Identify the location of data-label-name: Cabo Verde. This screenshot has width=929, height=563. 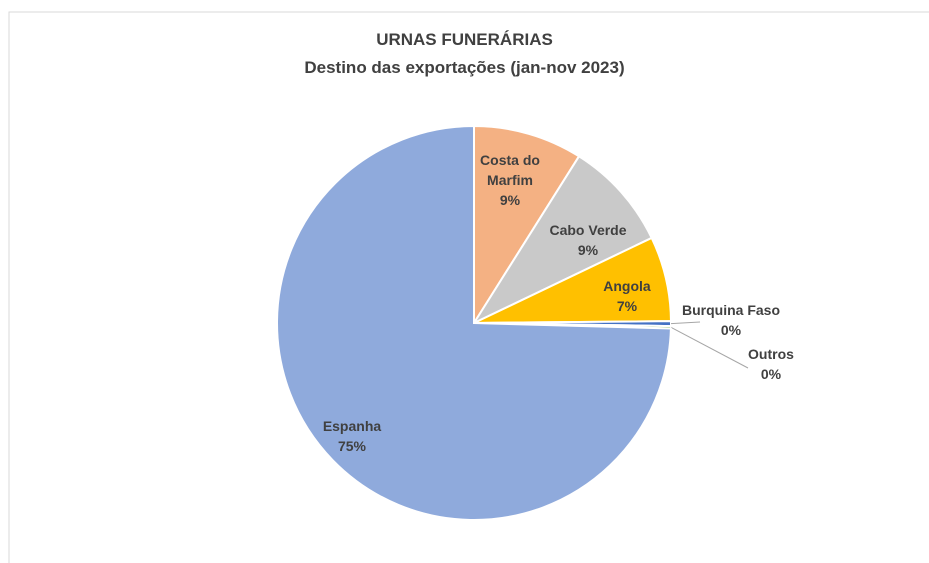
(588, 230).